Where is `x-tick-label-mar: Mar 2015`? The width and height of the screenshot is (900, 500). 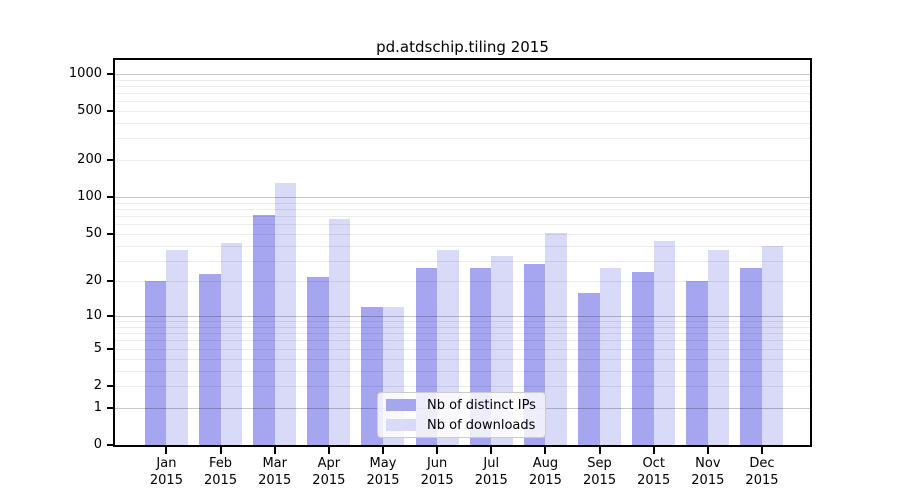
x-tick-label-mar: Mar 2015 is located at coordinates (275, 472).